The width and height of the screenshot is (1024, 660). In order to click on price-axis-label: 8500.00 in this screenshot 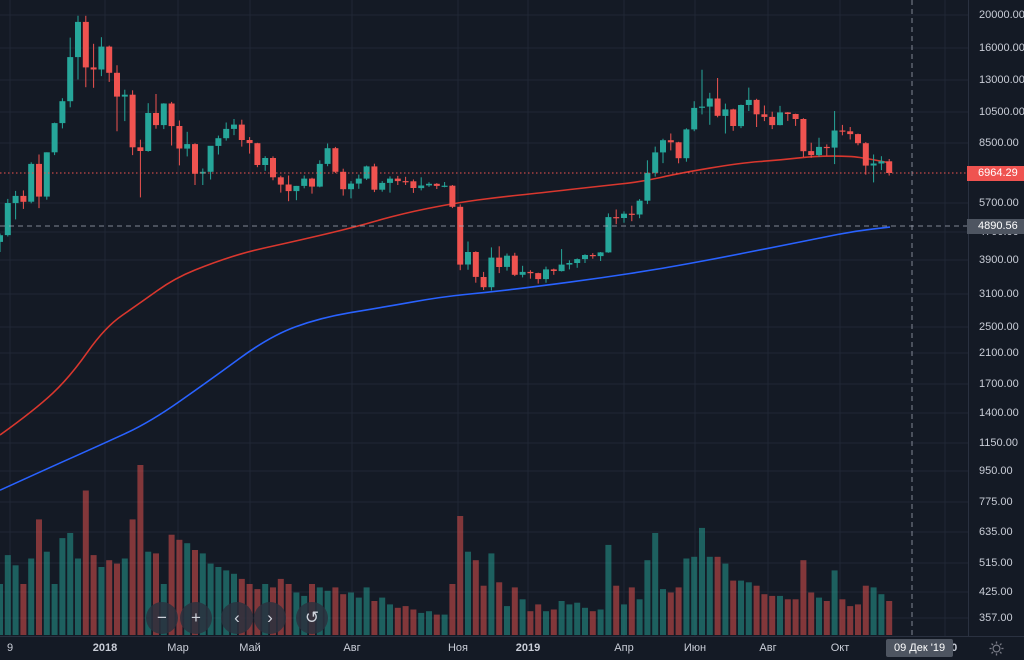, I will do `click(999, 143)`.